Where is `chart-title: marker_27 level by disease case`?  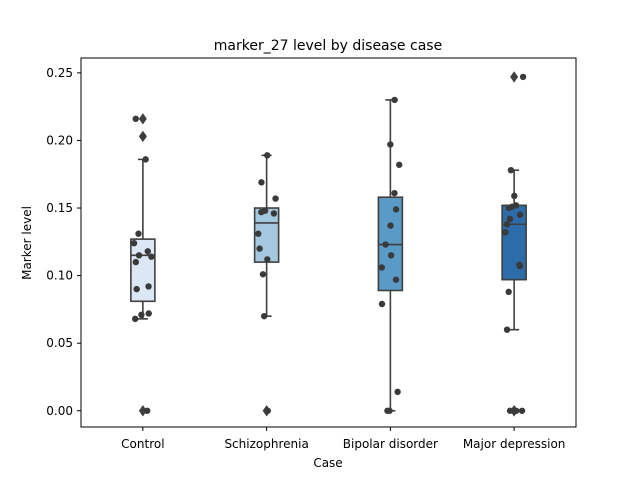 chart-title: marker_27 level by disease case is located at coordinates (328, 46).